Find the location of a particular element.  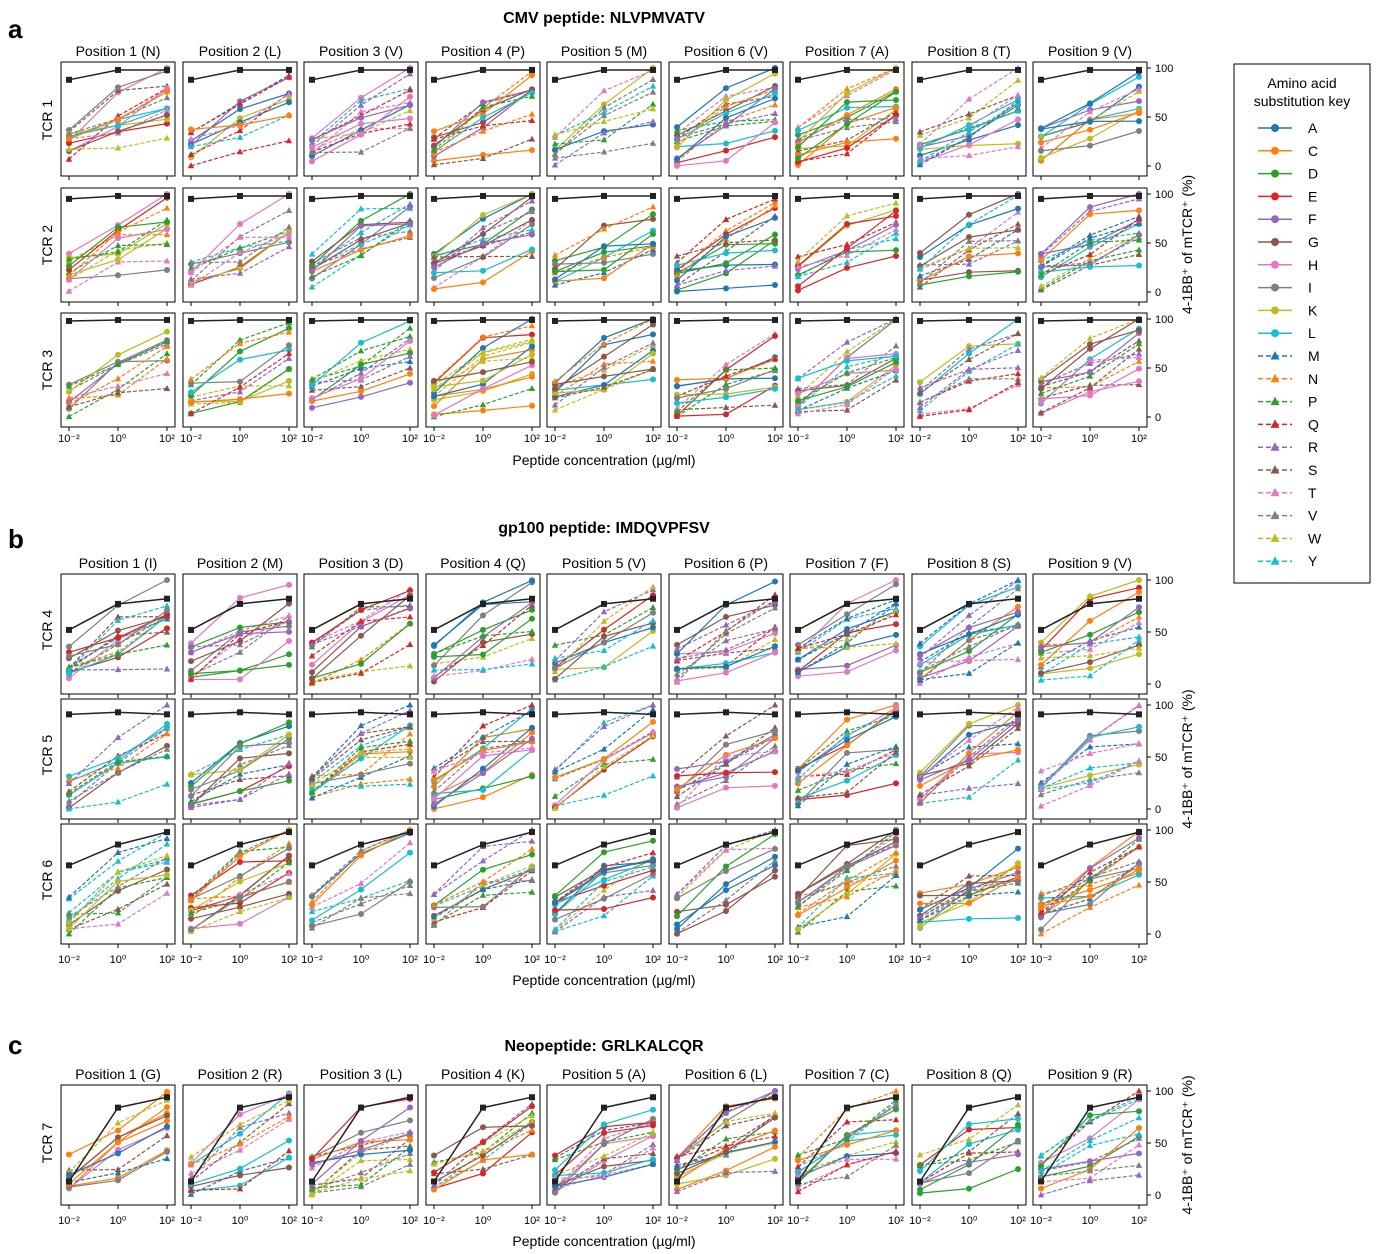

legend-label: Q is located at coordinates (1313, 424).